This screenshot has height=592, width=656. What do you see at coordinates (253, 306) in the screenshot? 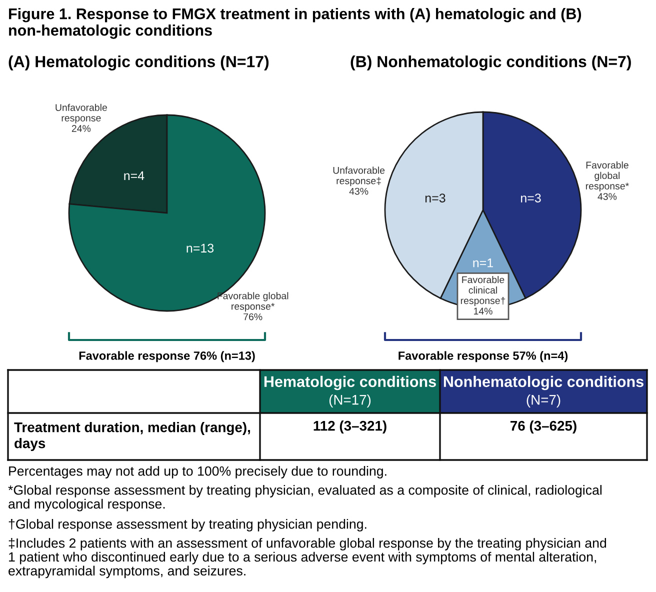
I see `slice-label: Favorable global response* 76%` at bounding box center [253, 306].